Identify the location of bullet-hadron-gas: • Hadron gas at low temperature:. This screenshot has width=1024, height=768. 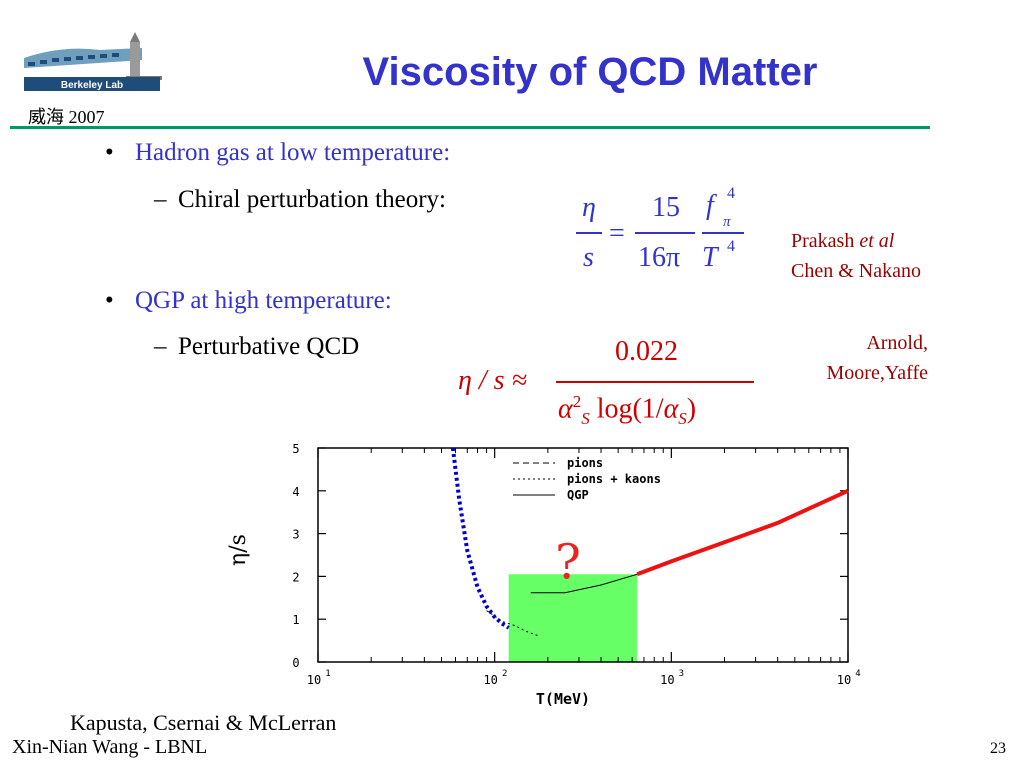
(278, 153).